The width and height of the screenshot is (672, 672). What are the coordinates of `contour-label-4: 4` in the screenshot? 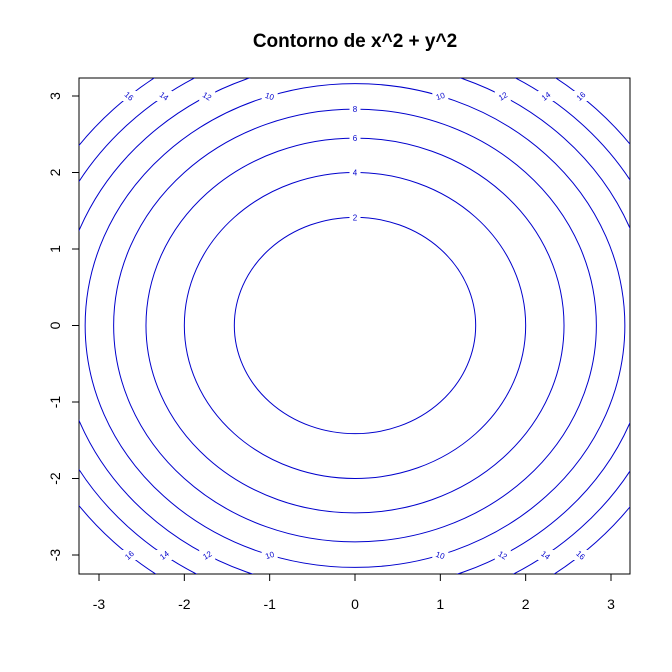 It's located at (355, 173).